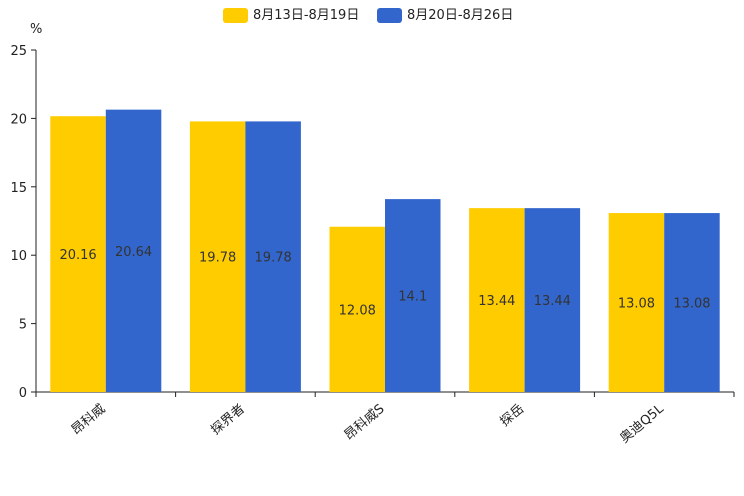 The image size is (744, 496). What do you see at coordinates (642, 423) in the screenshot?
I see `x-tick-label: 奥迪Q5L` at bounding box center [642, 423].